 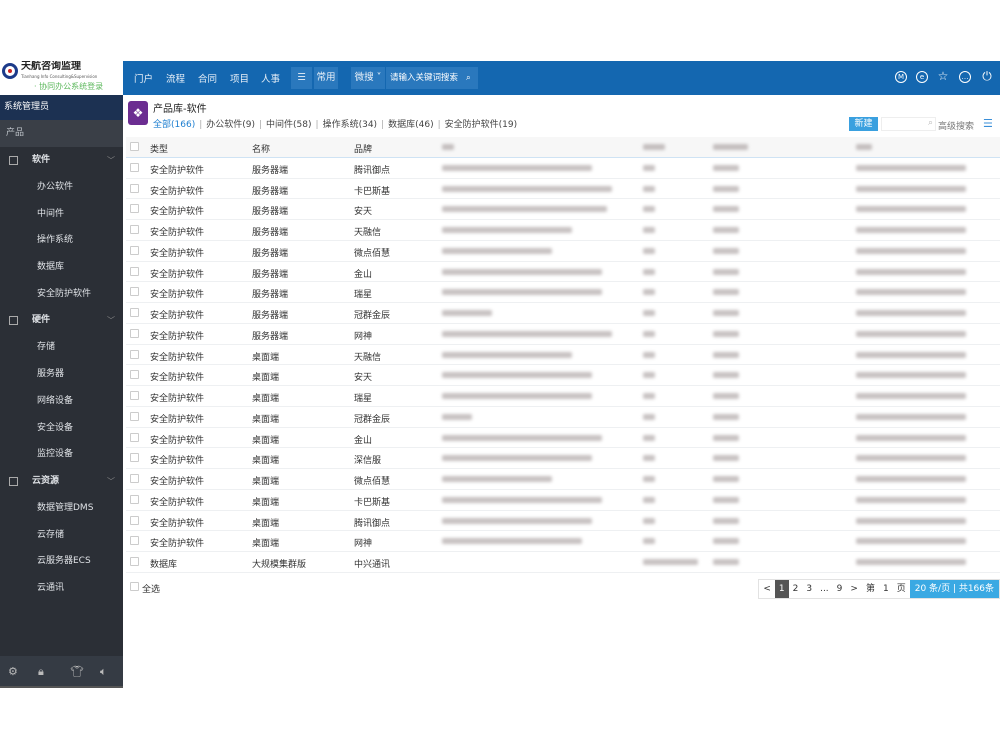 I want to click on nav-hr: 人事, so click(x=271, y=79).